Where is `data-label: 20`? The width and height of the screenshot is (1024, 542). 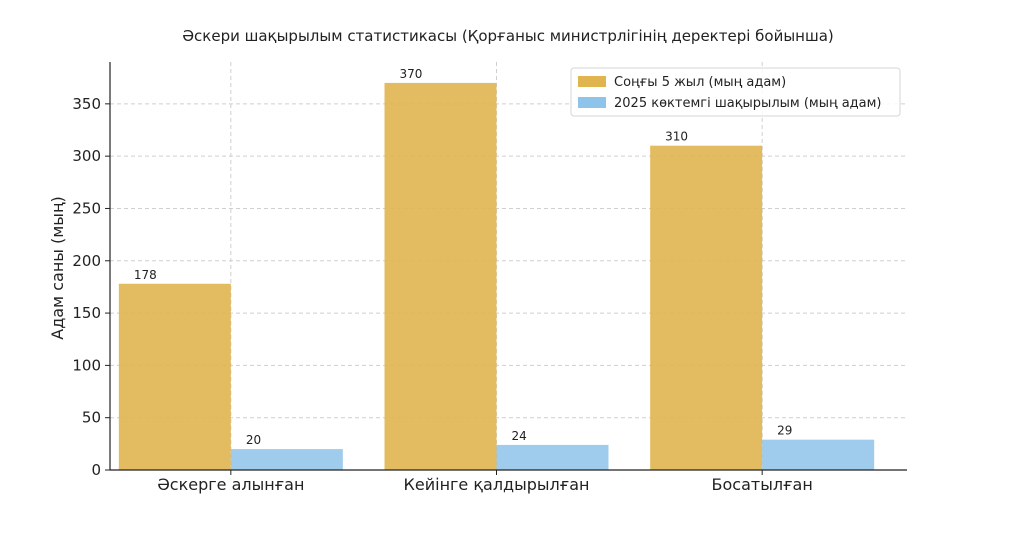 data-label: 20 is located at coordinates (253, 440).